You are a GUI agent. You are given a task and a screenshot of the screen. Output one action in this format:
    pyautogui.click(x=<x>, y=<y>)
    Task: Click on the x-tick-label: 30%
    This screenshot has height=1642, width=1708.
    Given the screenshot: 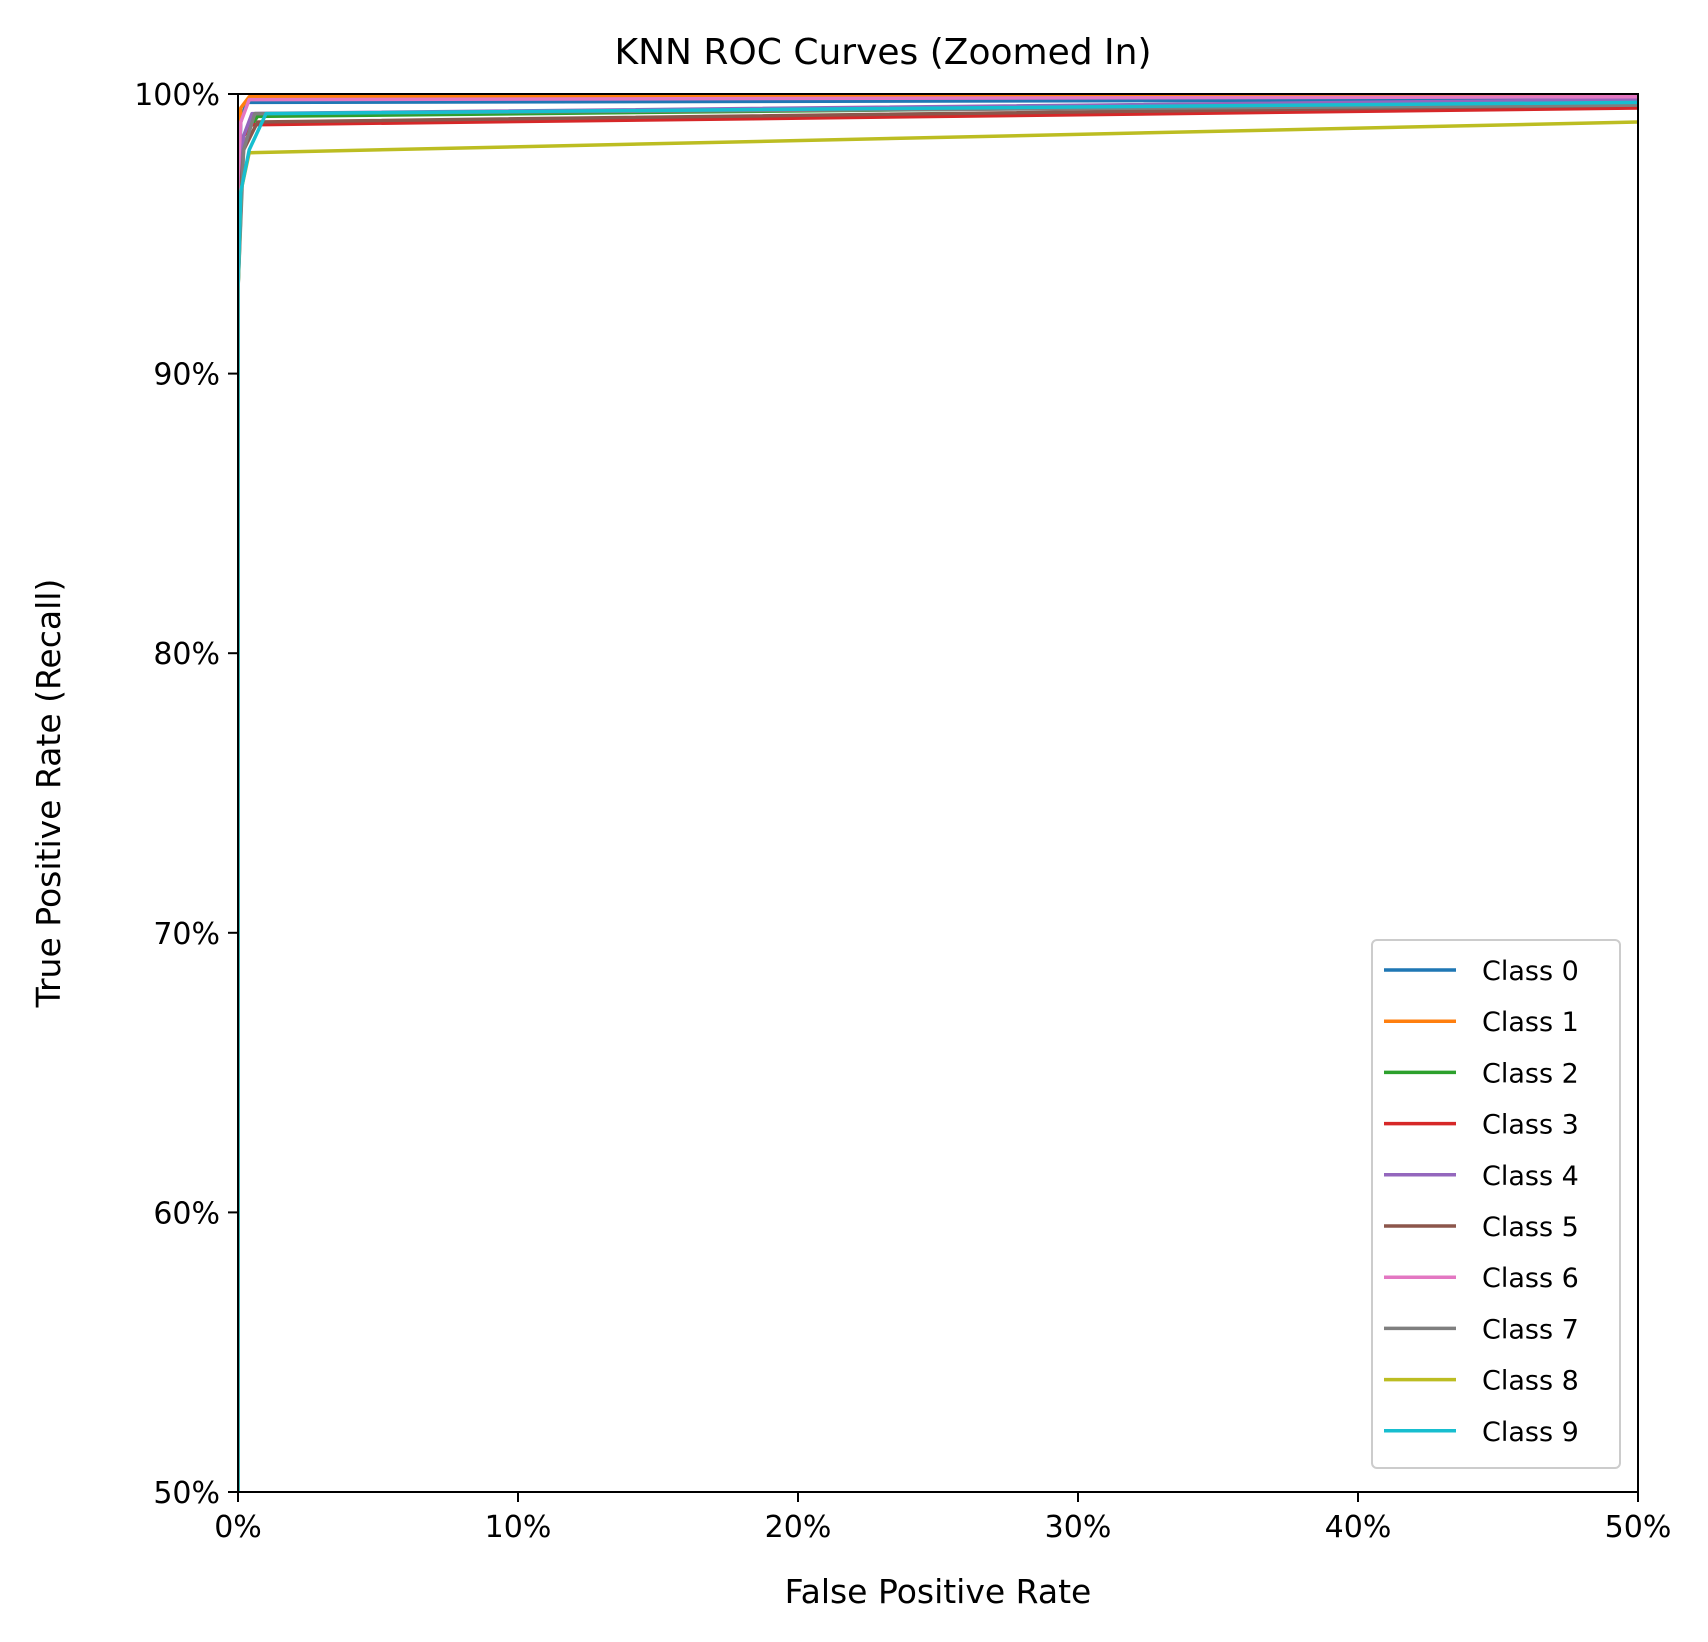 What is the action you would take?
    pyautogui.click(x=1078, y=1527)
    